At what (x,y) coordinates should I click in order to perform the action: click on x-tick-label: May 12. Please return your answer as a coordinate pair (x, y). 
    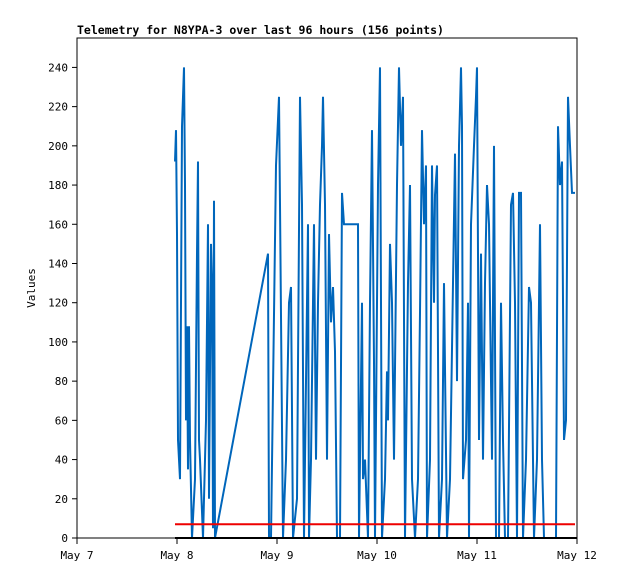
    Looking at the image, I should click on (577, 555).